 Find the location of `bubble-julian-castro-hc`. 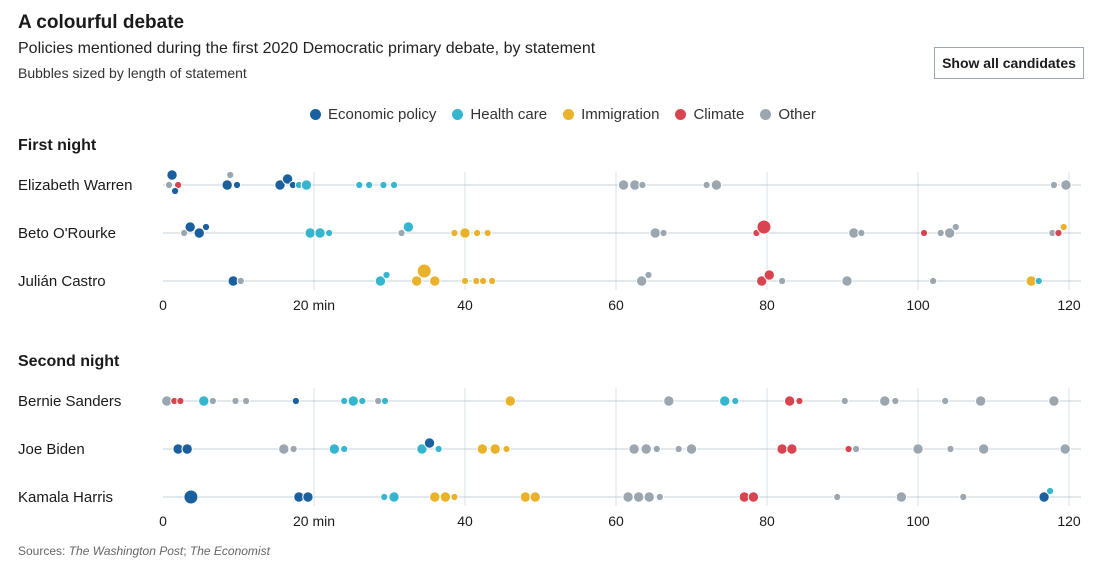

bubble-julian-castro-hc is located at coordinates (386, 275).